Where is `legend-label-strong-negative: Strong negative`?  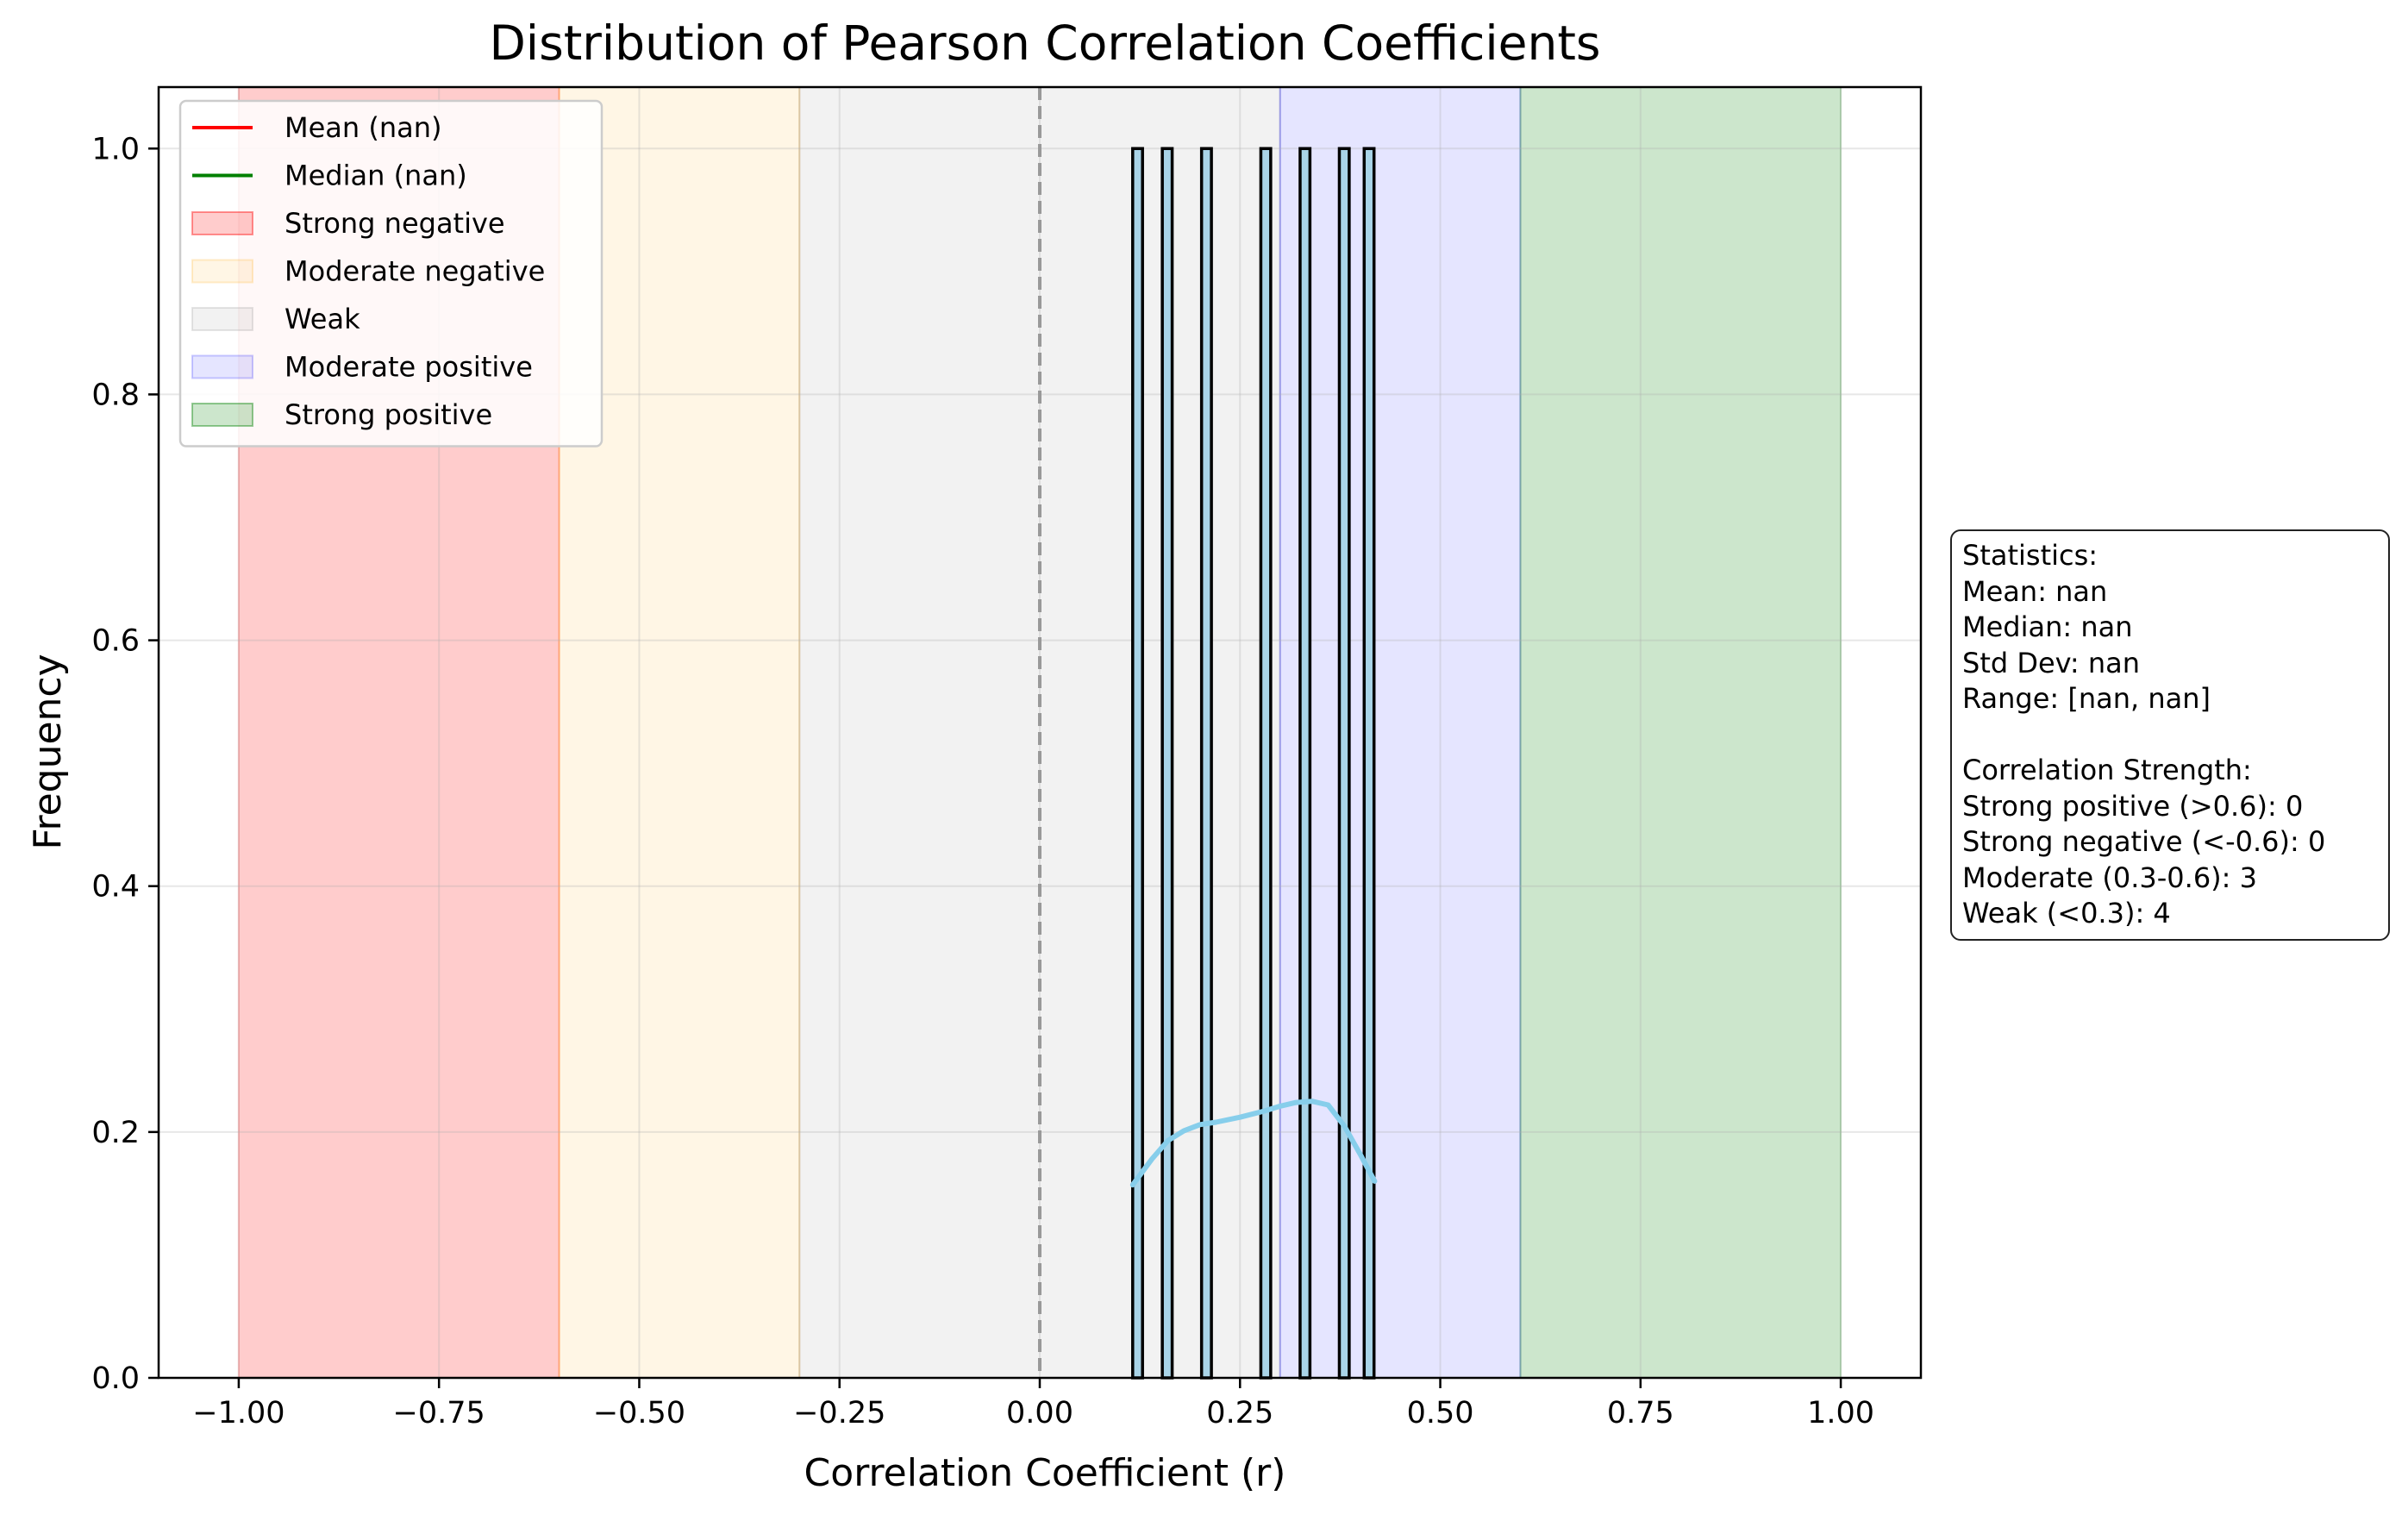
legend-label-strong-negative: Strong negative is located at coordinates (395, 223).